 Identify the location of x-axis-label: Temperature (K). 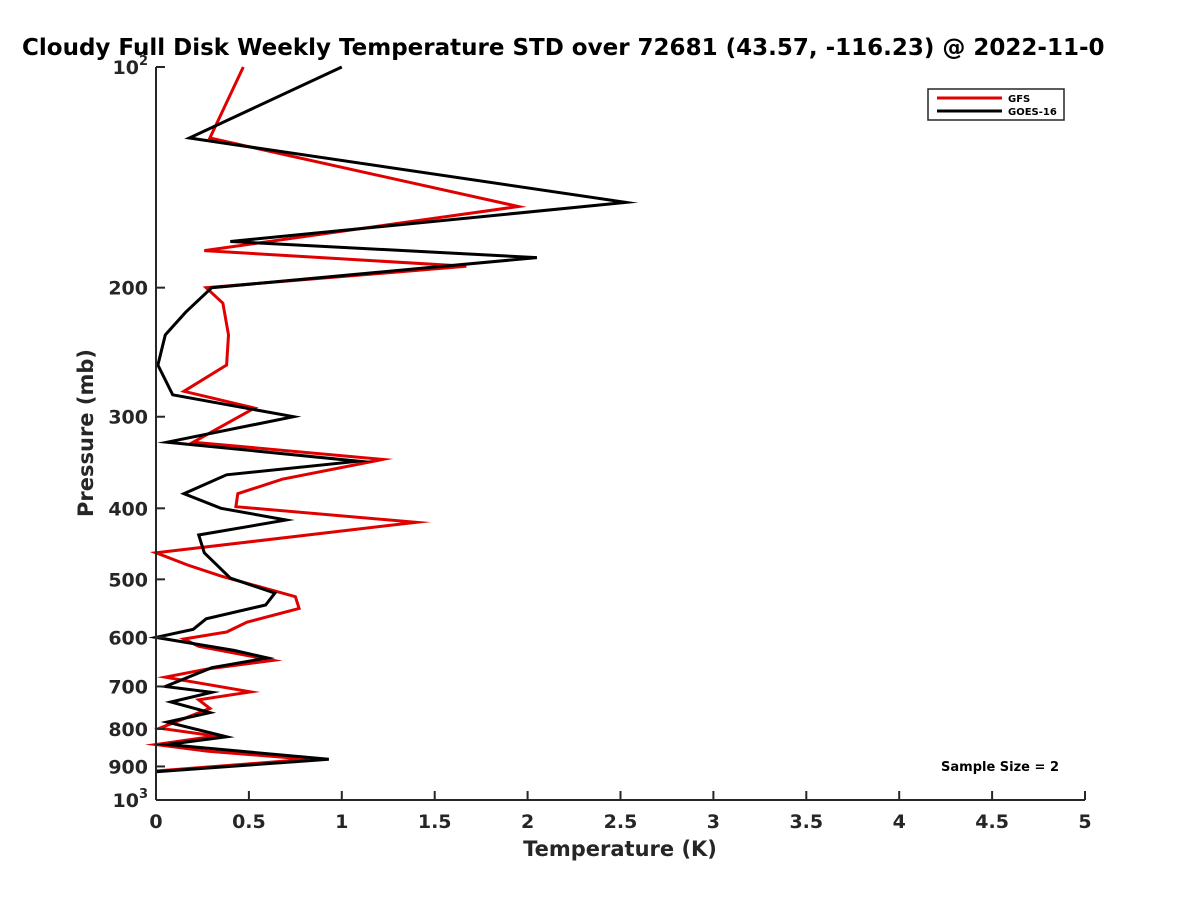
(620, 849).